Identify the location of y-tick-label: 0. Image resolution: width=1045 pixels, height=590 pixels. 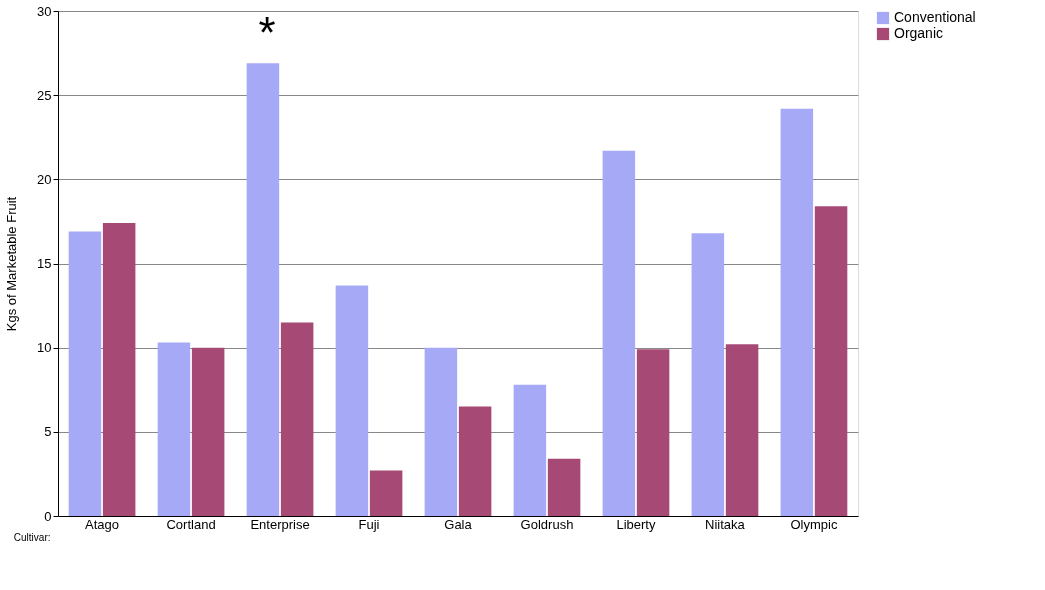
(48, 516).